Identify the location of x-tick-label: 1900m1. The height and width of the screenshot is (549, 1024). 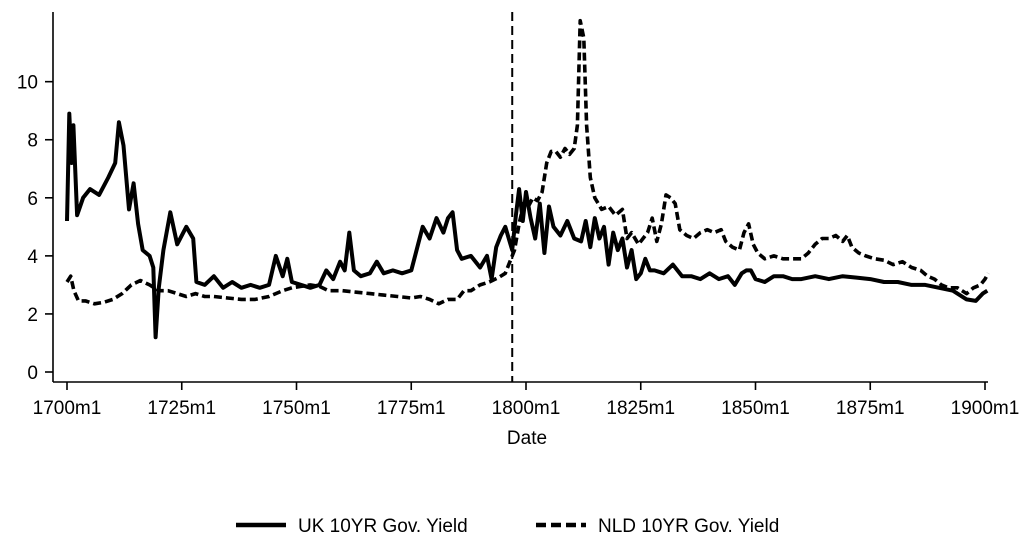
(985, 408).